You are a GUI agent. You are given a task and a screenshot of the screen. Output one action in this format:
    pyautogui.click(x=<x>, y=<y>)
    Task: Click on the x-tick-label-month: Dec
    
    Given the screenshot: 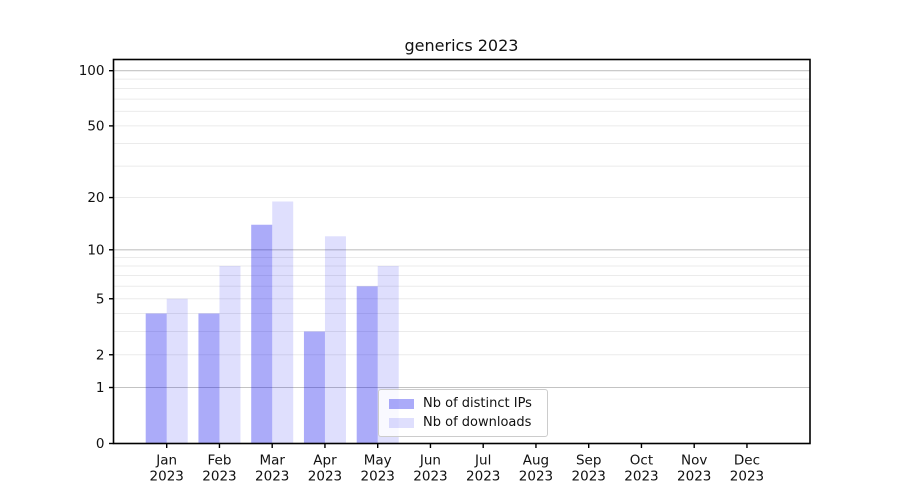 What is the action you would take?
    pyautogui.click(x=747, y=461)
    